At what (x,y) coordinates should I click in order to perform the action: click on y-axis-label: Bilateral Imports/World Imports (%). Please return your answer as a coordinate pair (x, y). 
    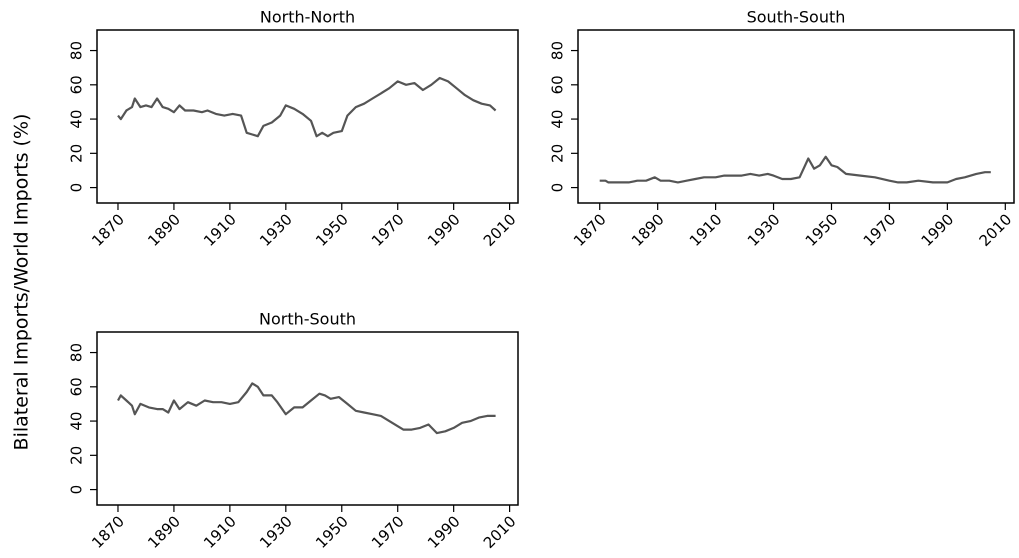
    Looking at the image, I should click on (22, 282).